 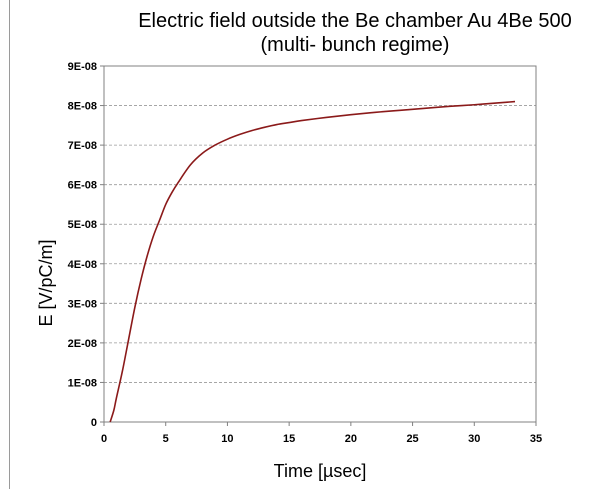 I want to click on x-tick-label-1: 5, so click(x=166, y=439).